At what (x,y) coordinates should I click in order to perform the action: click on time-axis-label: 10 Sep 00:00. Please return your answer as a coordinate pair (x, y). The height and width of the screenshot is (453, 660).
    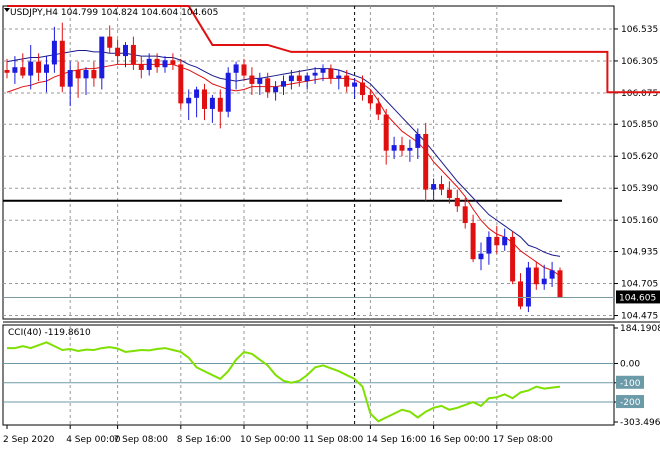
    Looking at the image, I should click on (270, 440).